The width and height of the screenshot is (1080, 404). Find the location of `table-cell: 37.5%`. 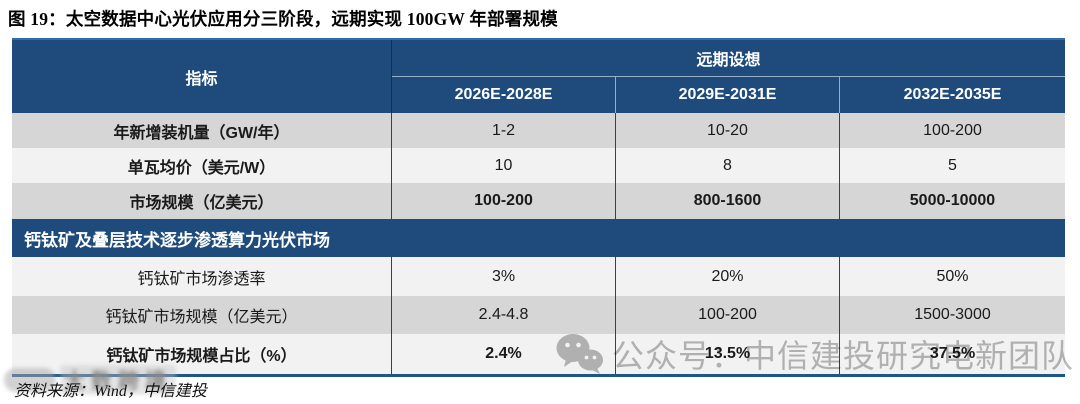

table-cell: 37.5% is located at coordinates (952, 354).